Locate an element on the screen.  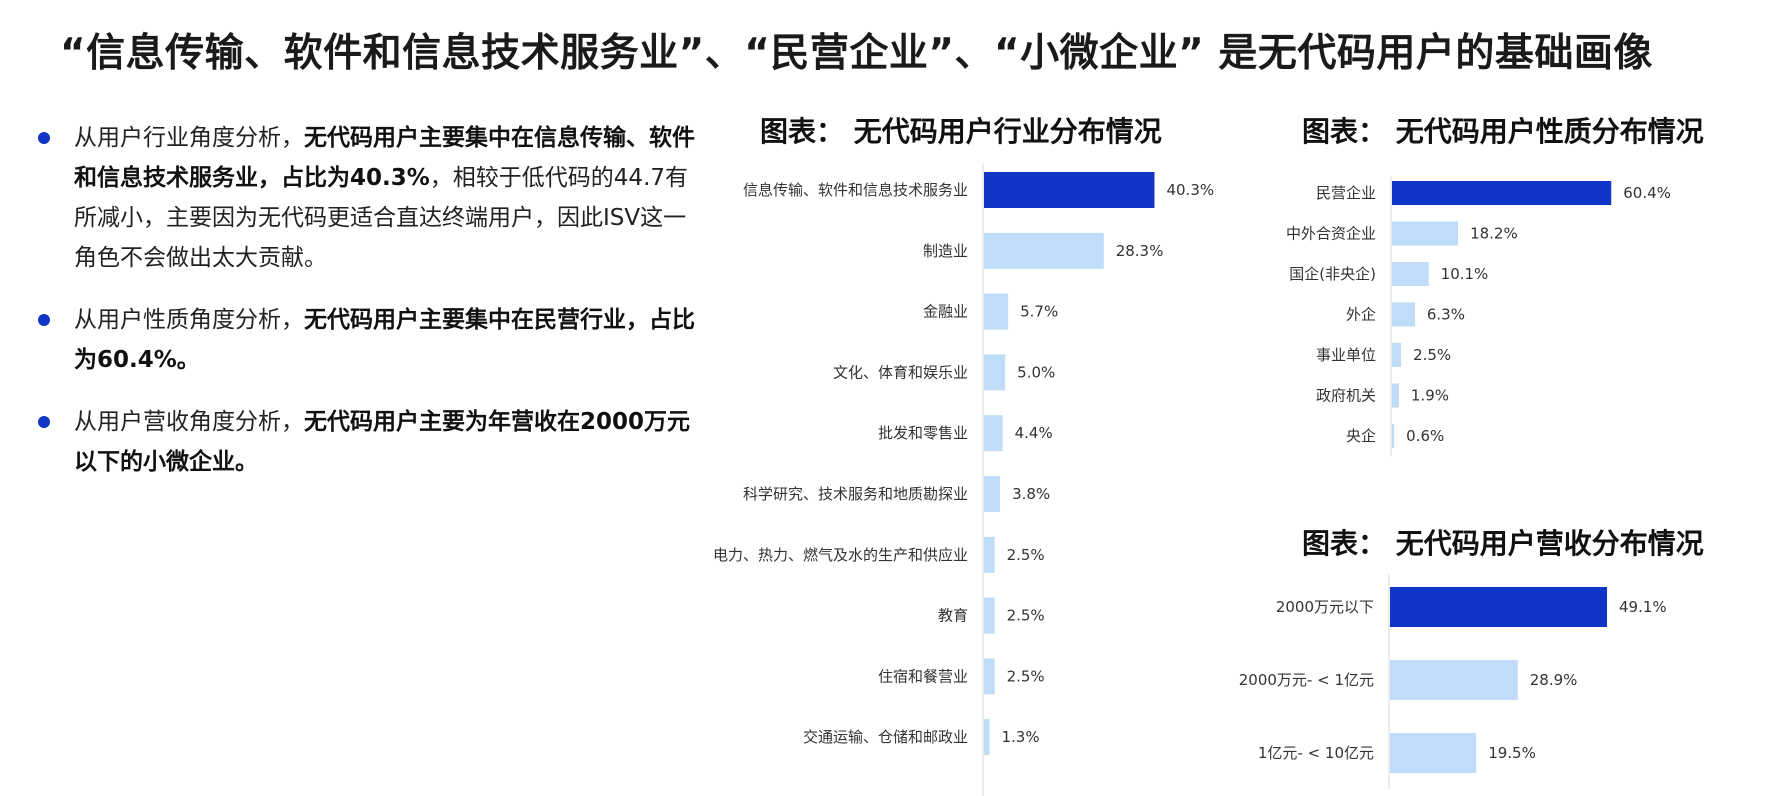
industry-category-label: 文化、体育和娱乐业 is located at coordinates (900, 372).